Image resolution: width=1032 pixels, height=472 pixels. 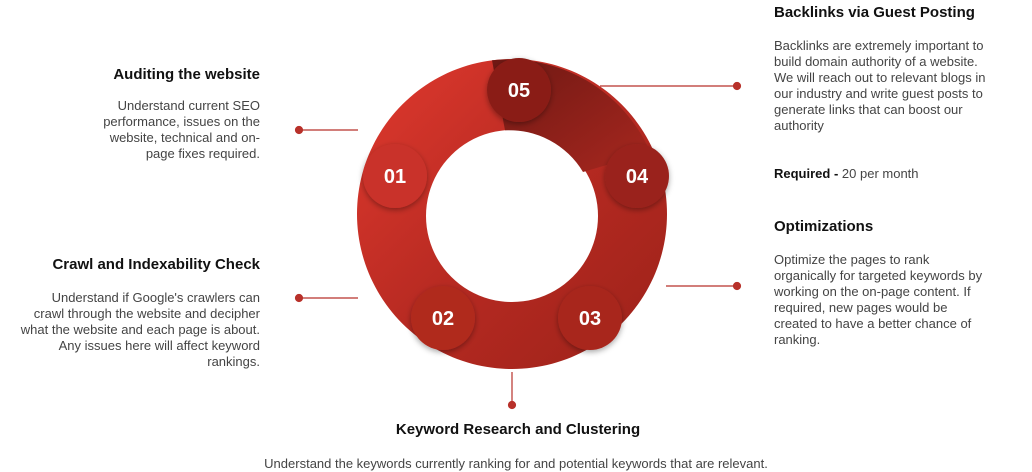 What do you see at coordinates (874, 12) in the screenshot?
I see `step-05-title: Backlinks via Guest Posting` at bounding box center [874, 12].